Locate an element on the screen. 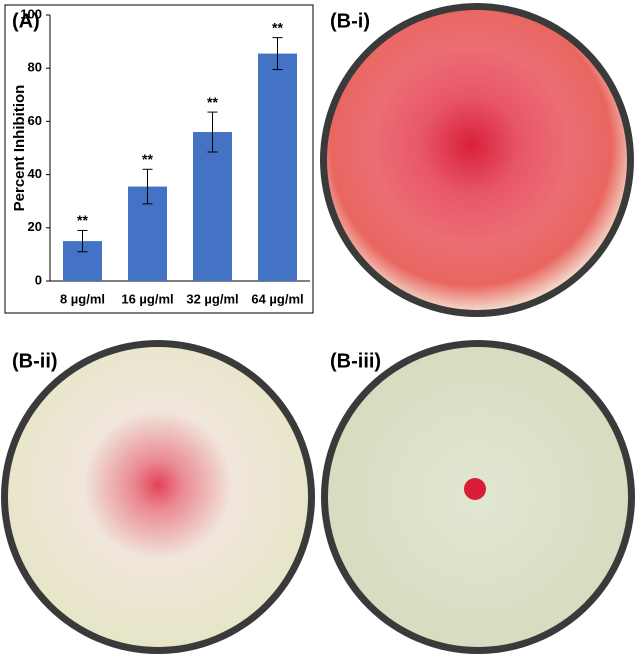 This screenshot has height=665, width=638. panel-label: (B-i) is located at coordinates (350, 21).